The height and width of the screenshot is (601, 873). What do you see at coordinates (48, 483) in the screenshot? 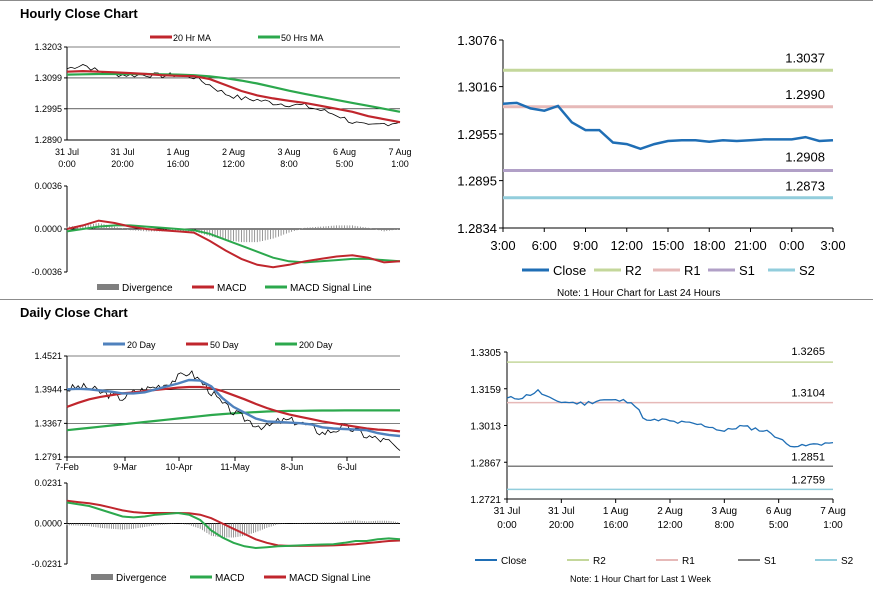
I see `daily-macd-y-tick-label: 0.0231` at bounding box center [48, 483].